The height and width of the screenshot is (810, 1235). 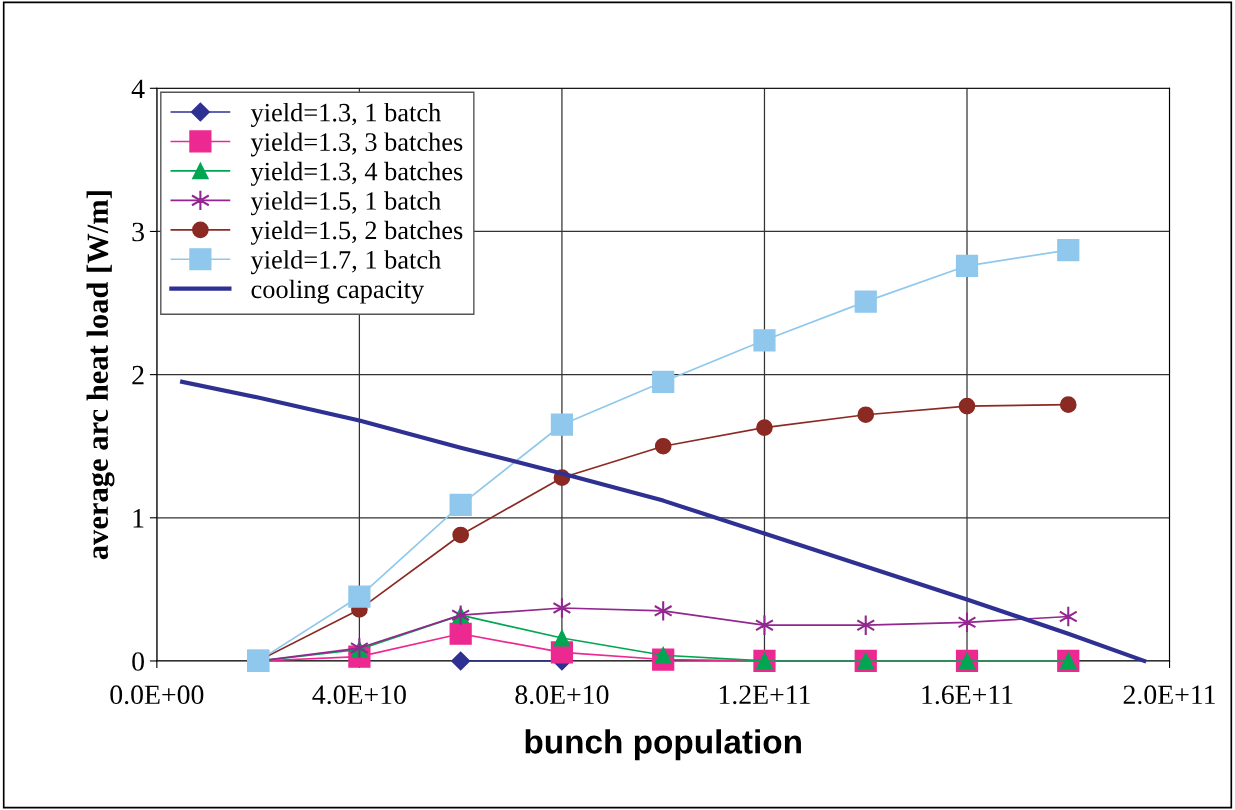 I want to click on legend-label: yield=1.5, 1 batch, so click(x=345, y=203).